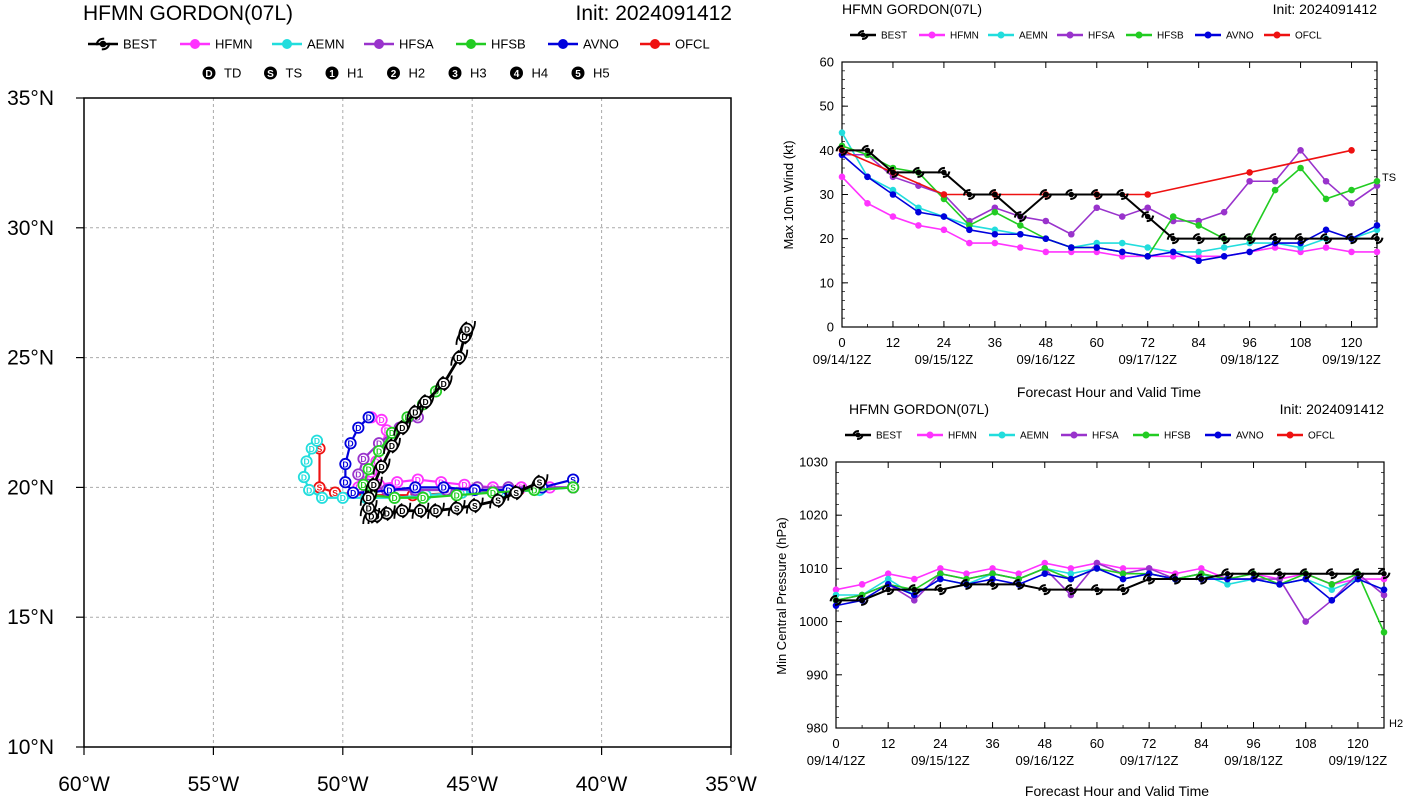 This screenshot has width=1421, height=800. What do you see at coordinates (84, 784) in the screenshot?
I see `map-x-tick-label: 60°W` at bounding box center [84, 784].